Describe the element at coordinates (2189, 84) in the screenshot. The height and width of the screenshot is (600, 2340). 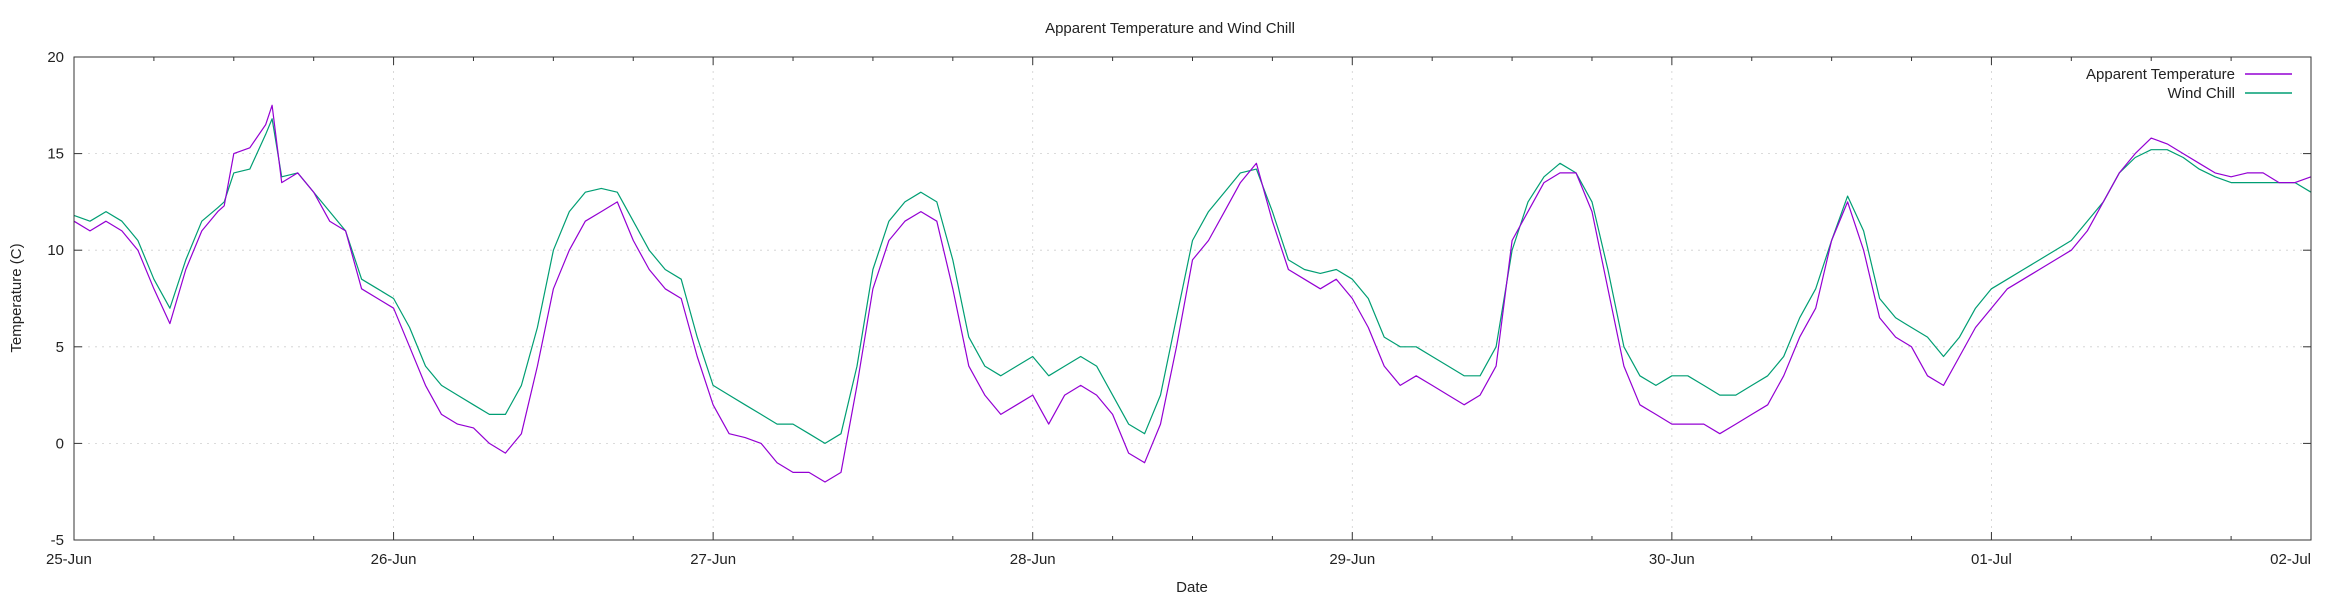
I see `legend: Apparent Temperature Wind Chill` at that location.